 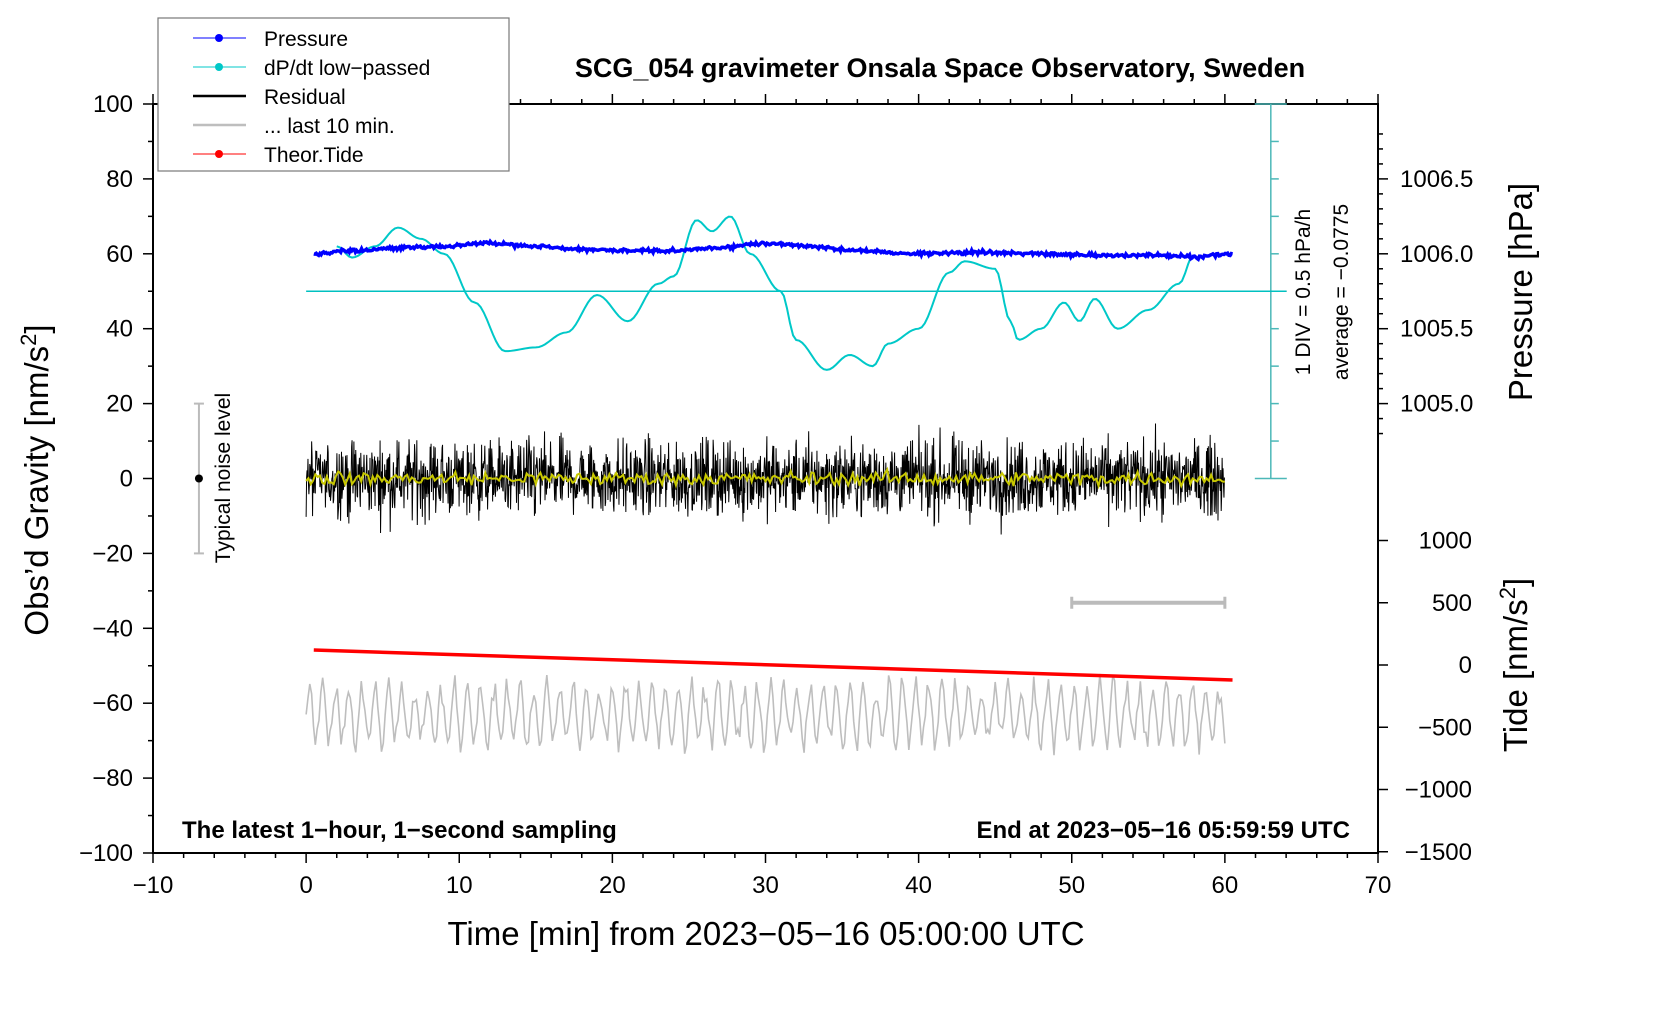 What do you see at coordinates (305, 97) in the screenshot?
I see `legend-label: Residual` at bounding box center [305, 97].